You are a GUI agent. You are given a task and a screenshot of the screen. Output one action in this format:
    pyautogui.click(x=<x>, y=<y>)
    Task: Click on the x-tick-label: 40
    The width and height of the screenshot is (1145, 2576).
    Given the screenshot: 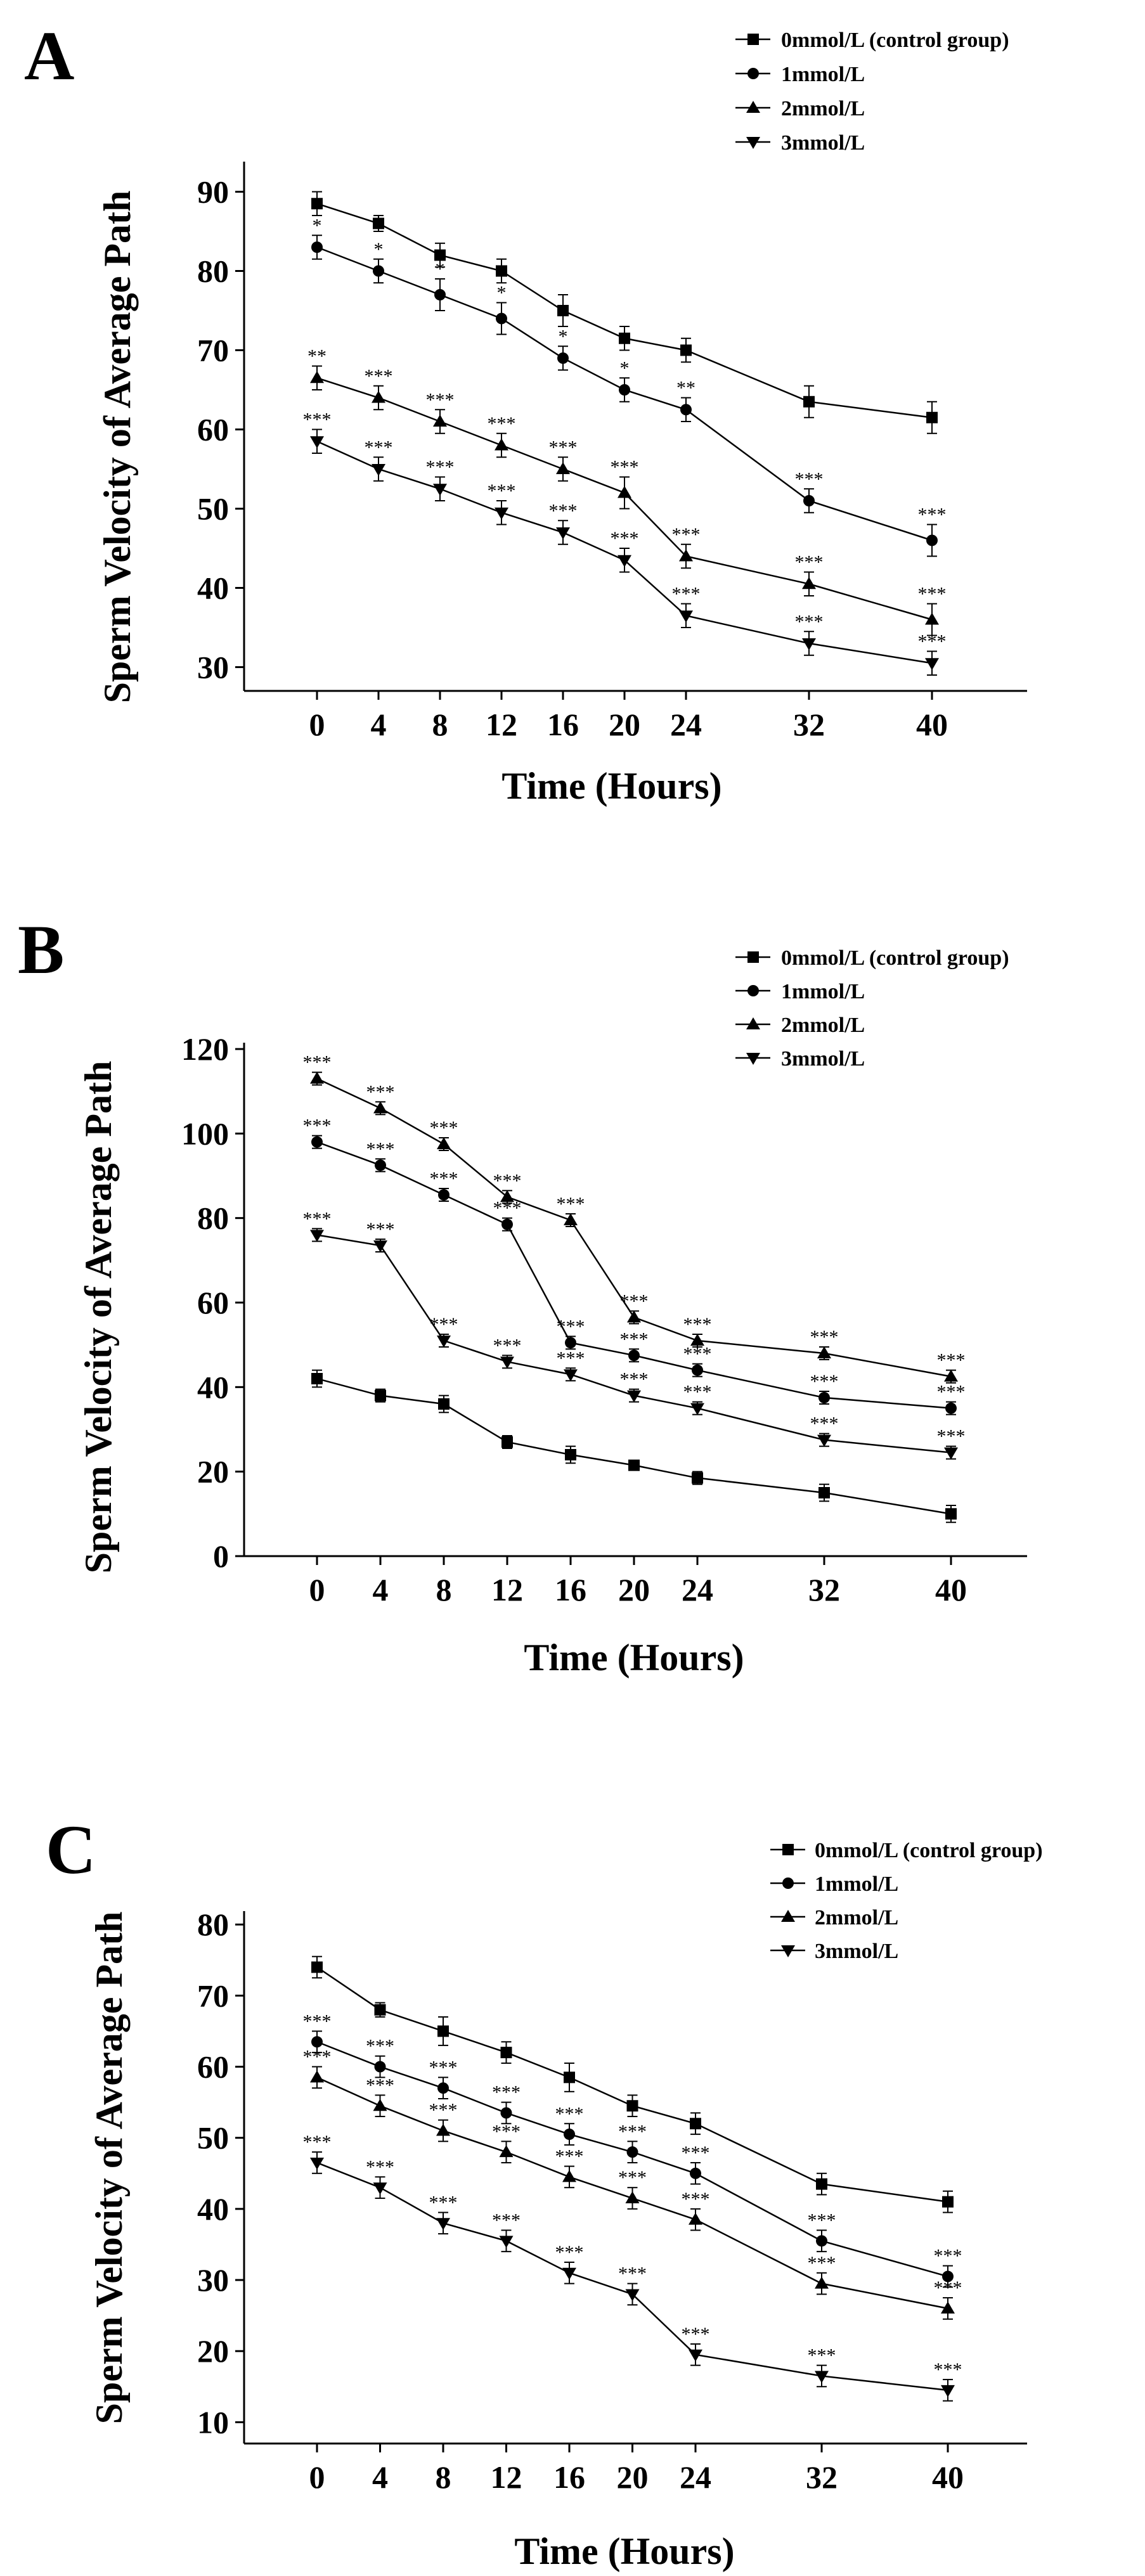 What is the action you would take?
    pyautogui.click(x=951, y=1589)
    